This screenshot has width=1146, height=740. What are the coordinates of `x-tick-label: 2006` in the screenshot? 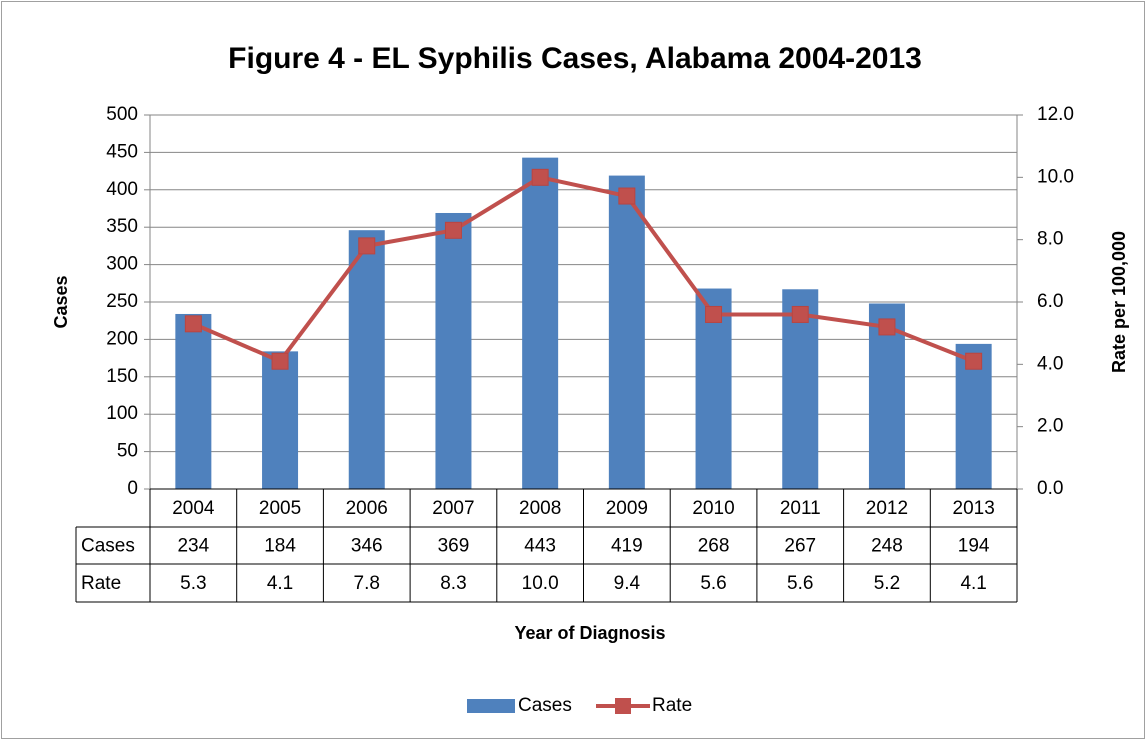 It's located at (367, 508).